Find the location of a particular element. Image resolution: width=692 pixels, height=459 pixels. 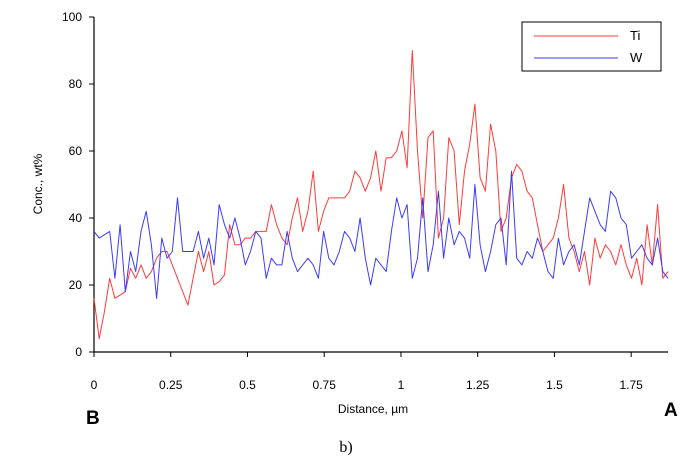

left-end-label: B is located at coordinates (93, 418).